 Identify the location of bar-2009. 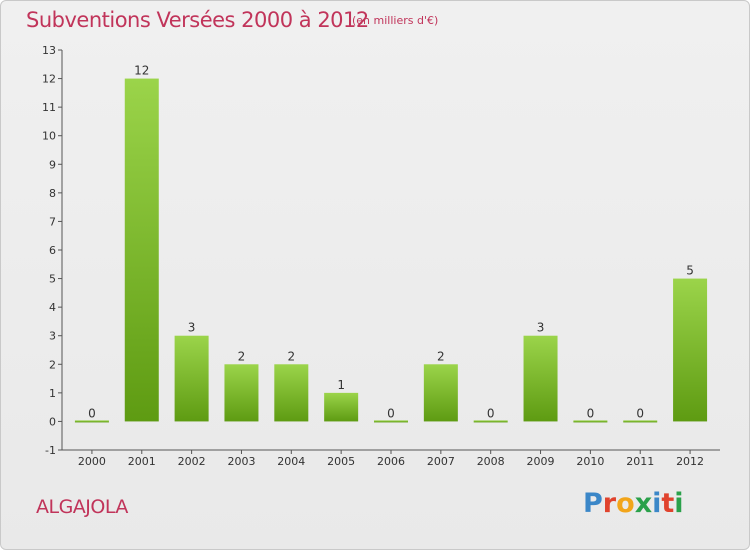
(540, 378).